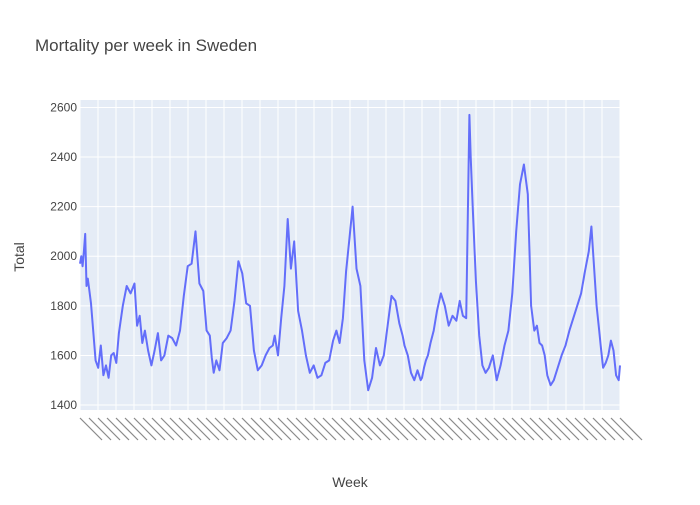 This screenshot has height=505, width=700. I want to click on chart-title: Mortality per week in Sweden, so click(146, 45).